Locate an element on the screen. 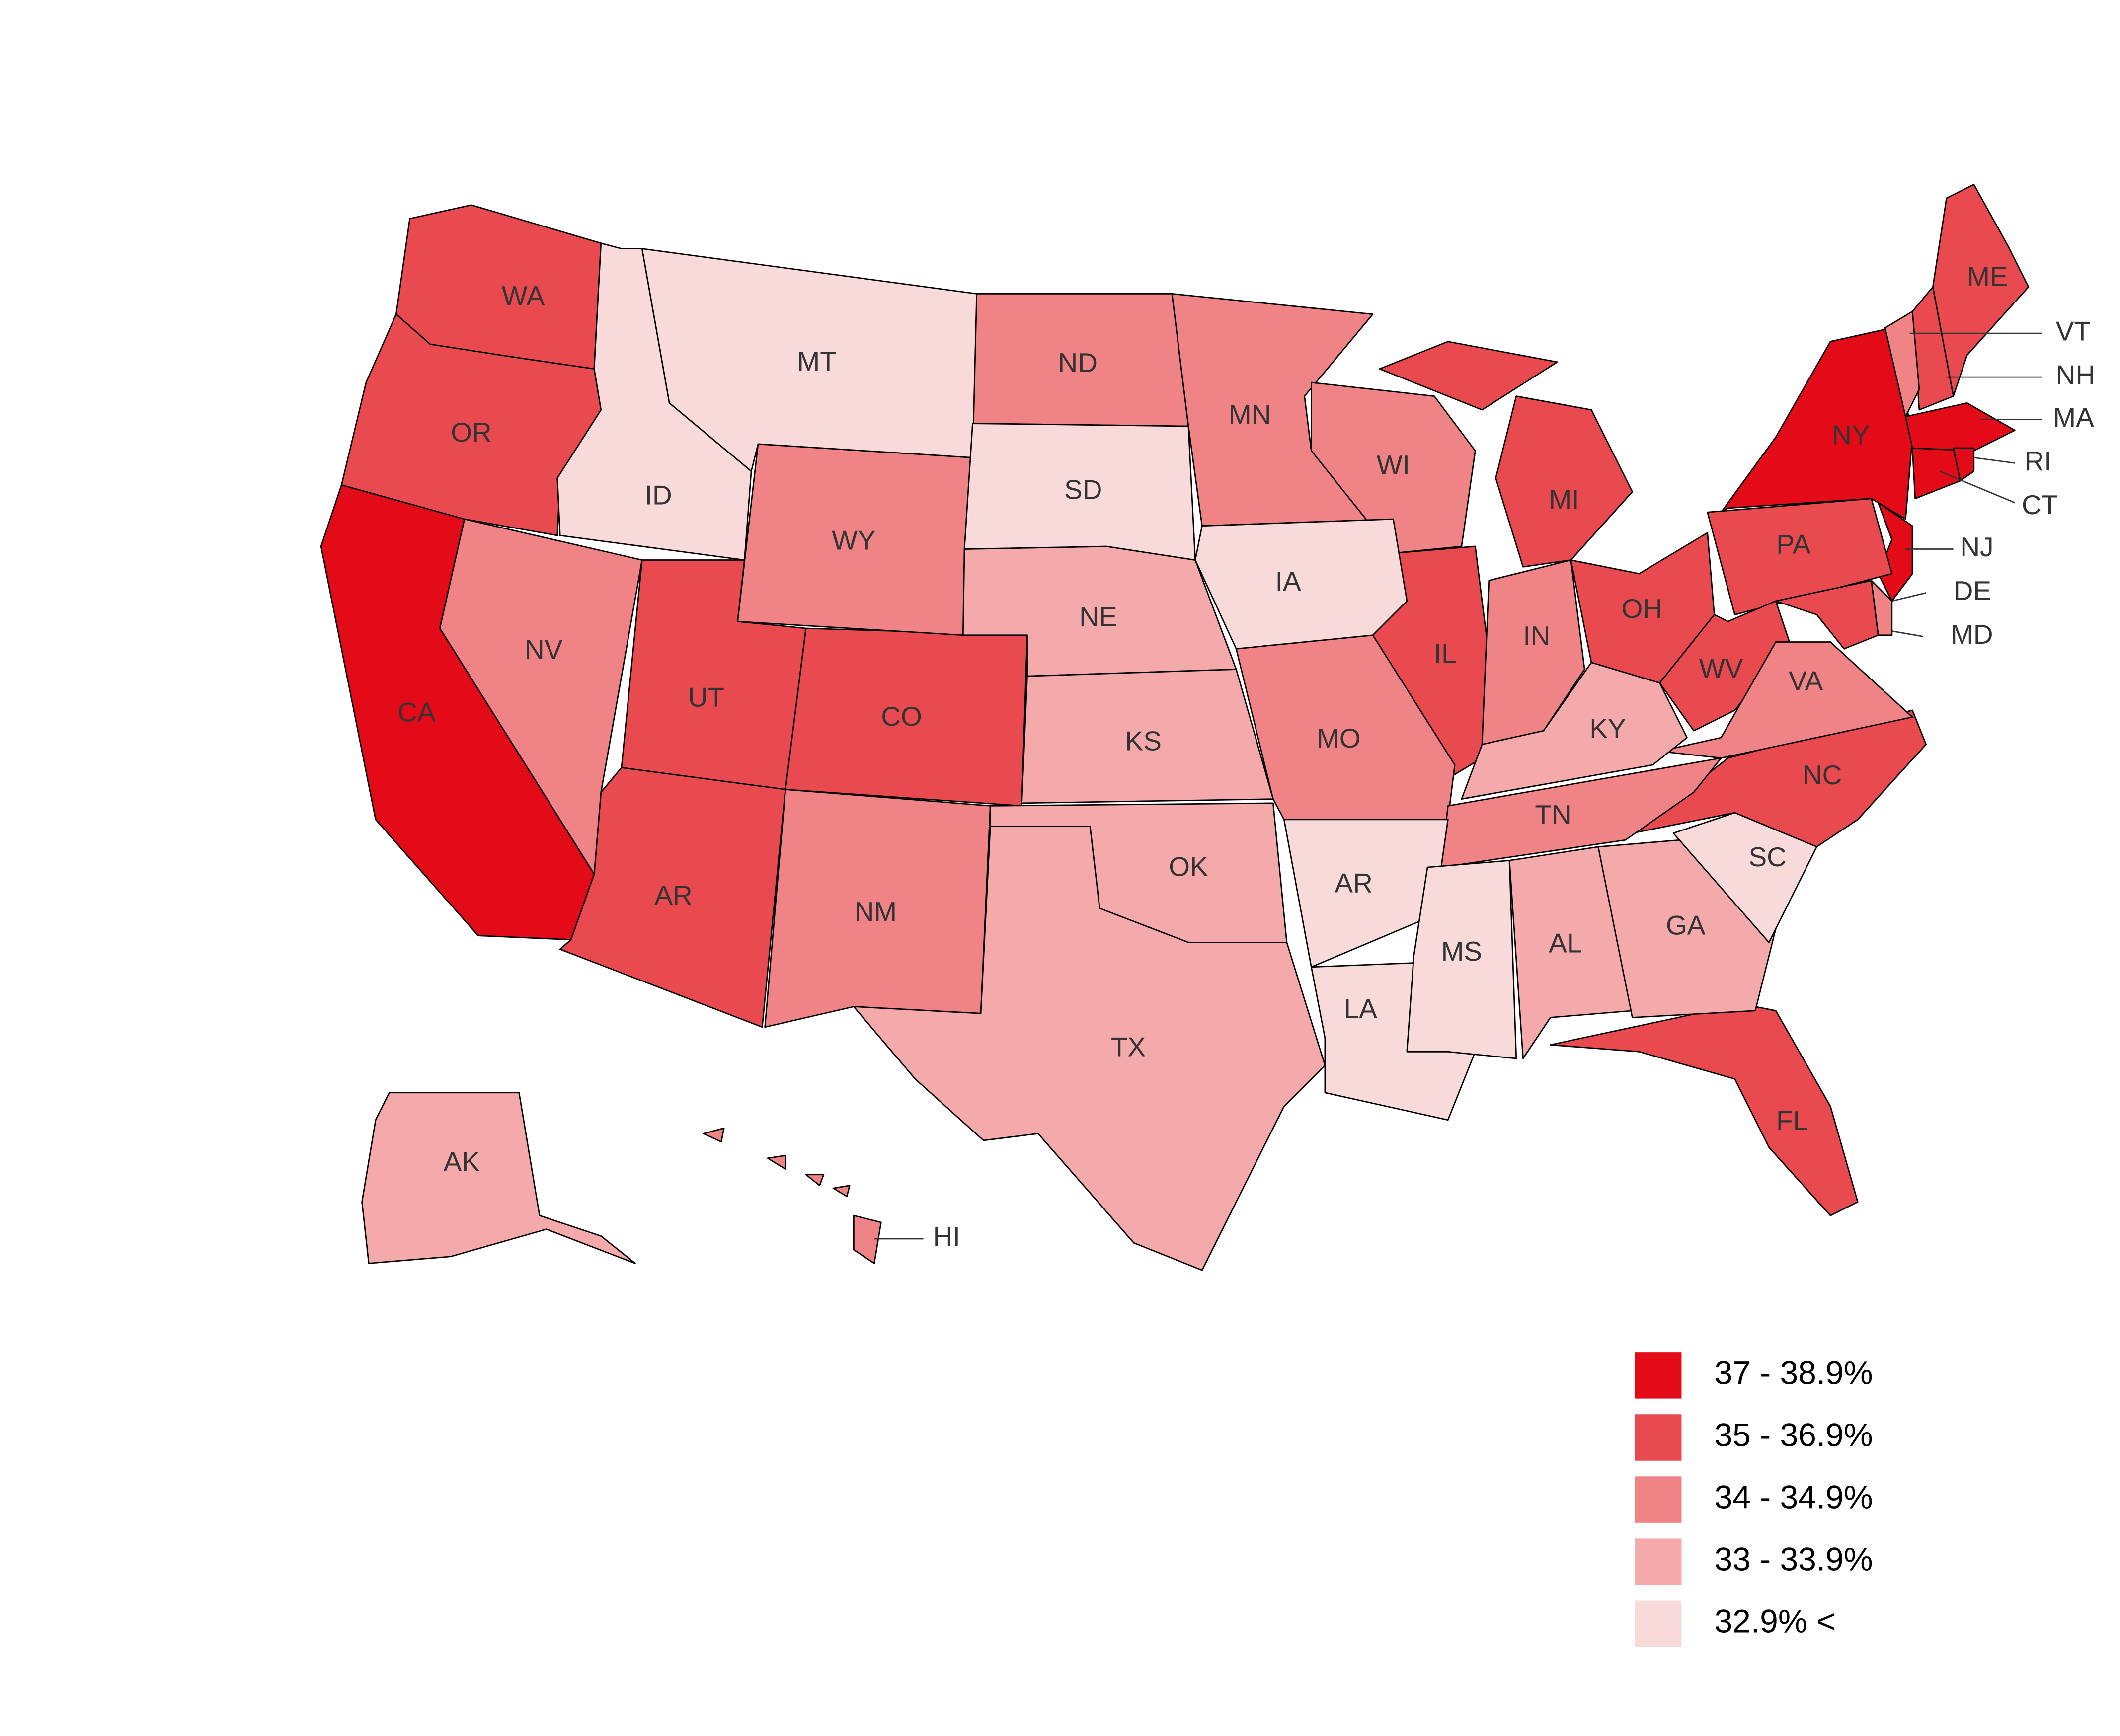 Image resolution: width=2120 pixels, height=1736 pixels. state-label: NV is located at coordinates (544, 649).